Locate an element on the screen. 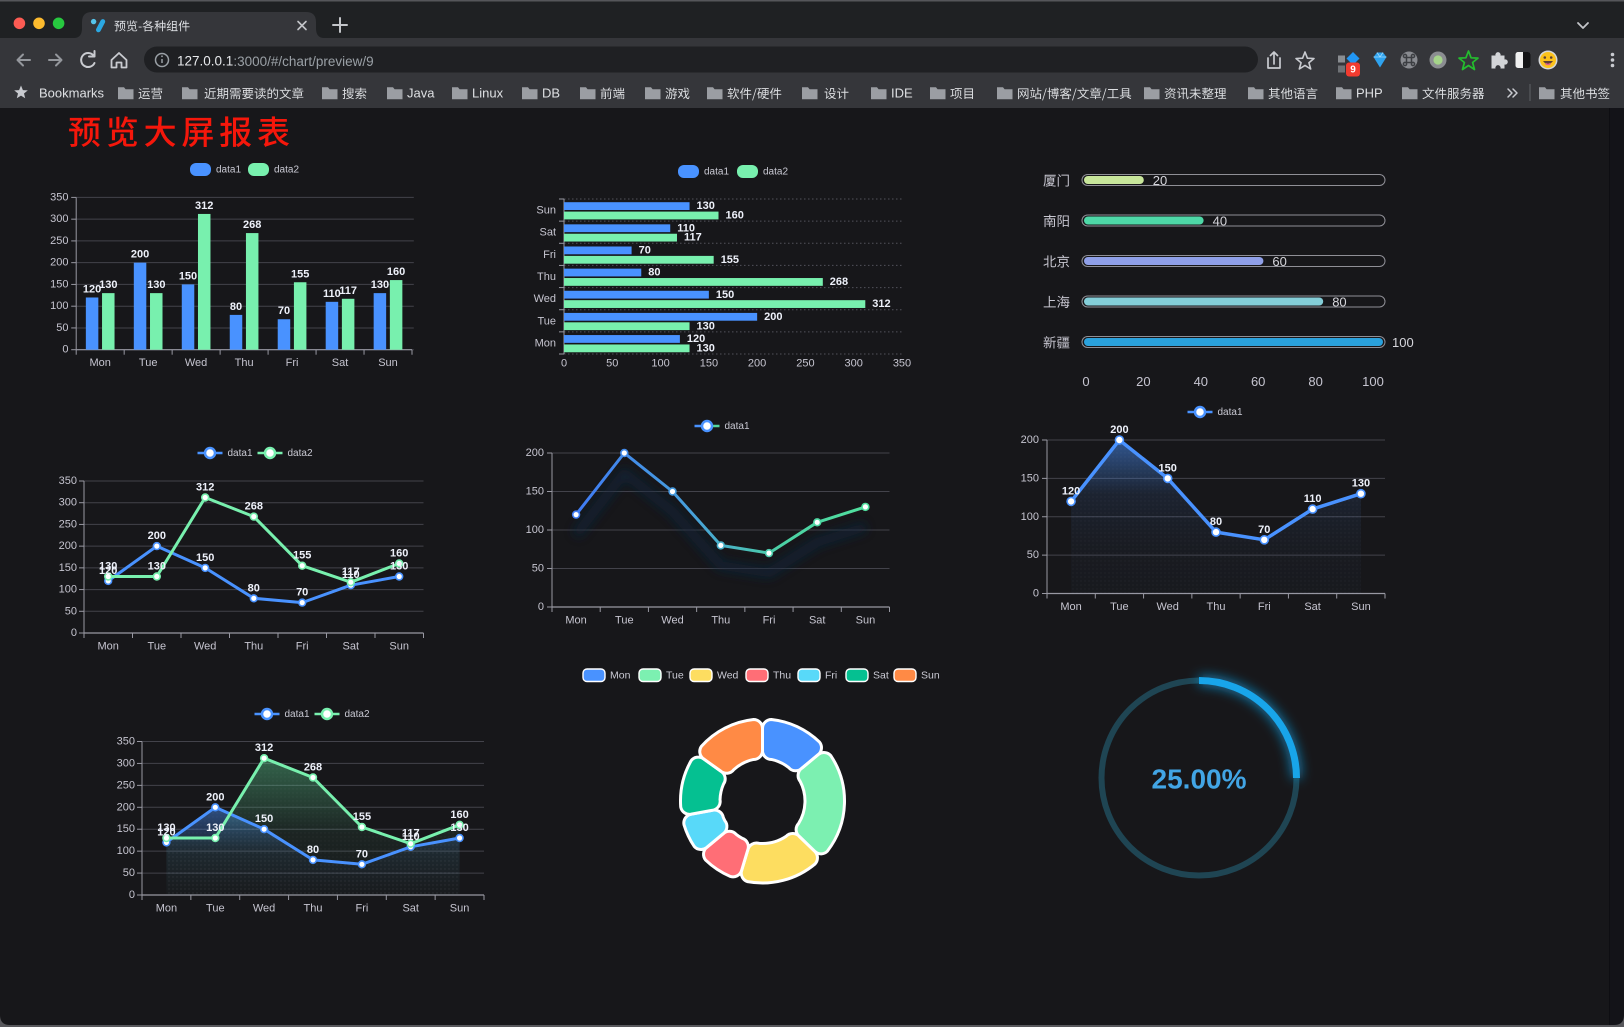  svg-text: IDE is located at coordinates (902, 93).